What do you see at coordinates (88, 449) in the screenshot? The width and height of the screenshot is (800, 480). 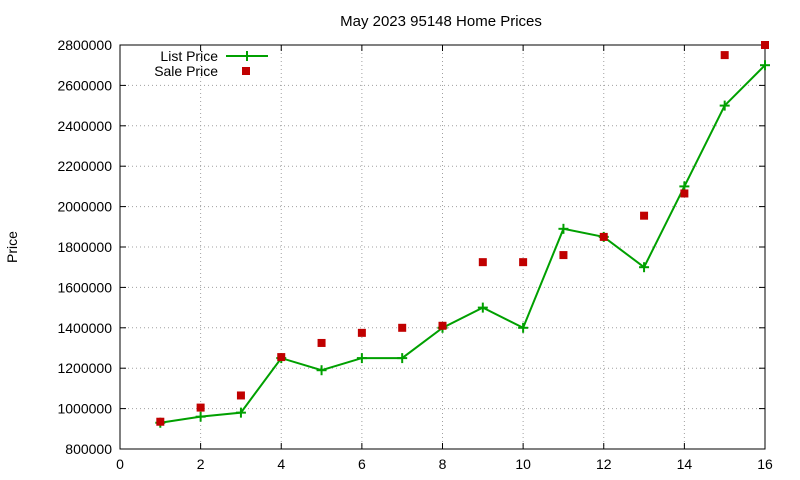 I see `y-tick-label: 800000` at bounding box center [88, 449].